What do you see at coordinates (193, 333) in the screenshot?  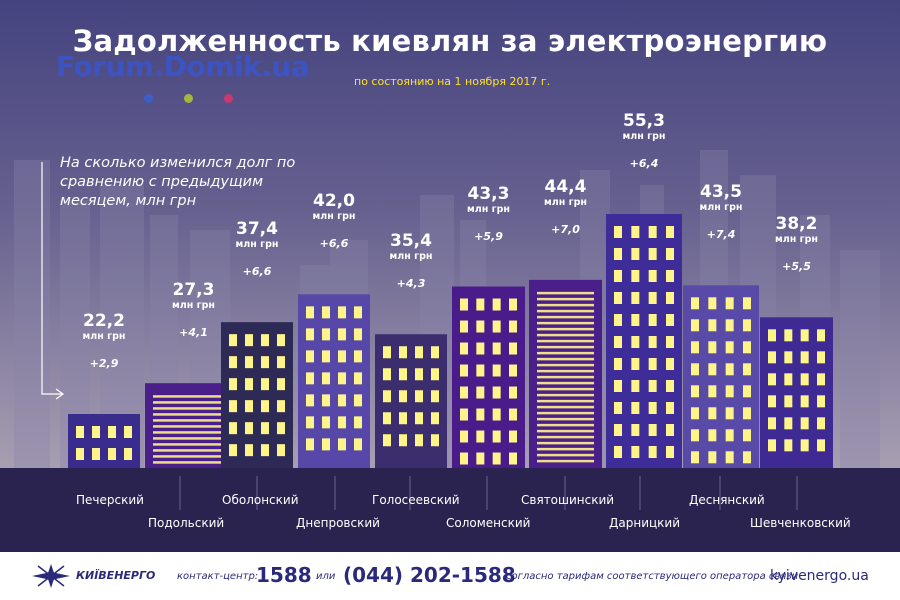 I see `change-label: +4,1` at bounding box center [193, 333].